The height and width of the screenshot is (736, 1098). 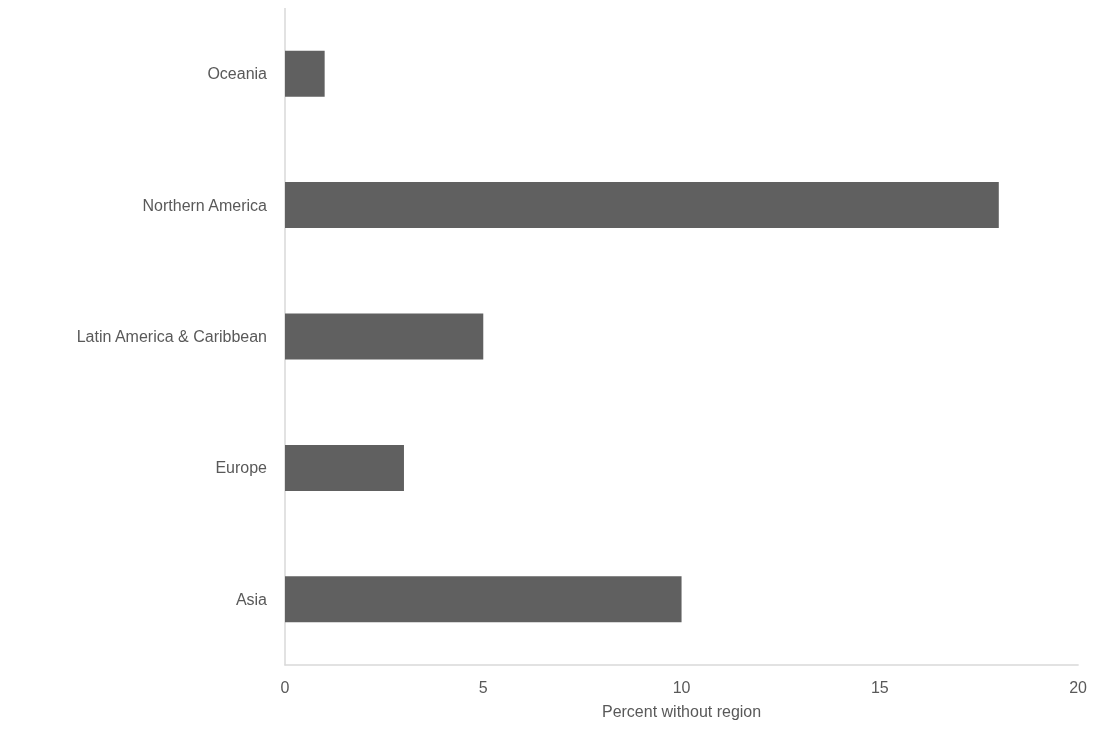 I want to click on y-tick-label: Northern America, so click(x=205, y=205).